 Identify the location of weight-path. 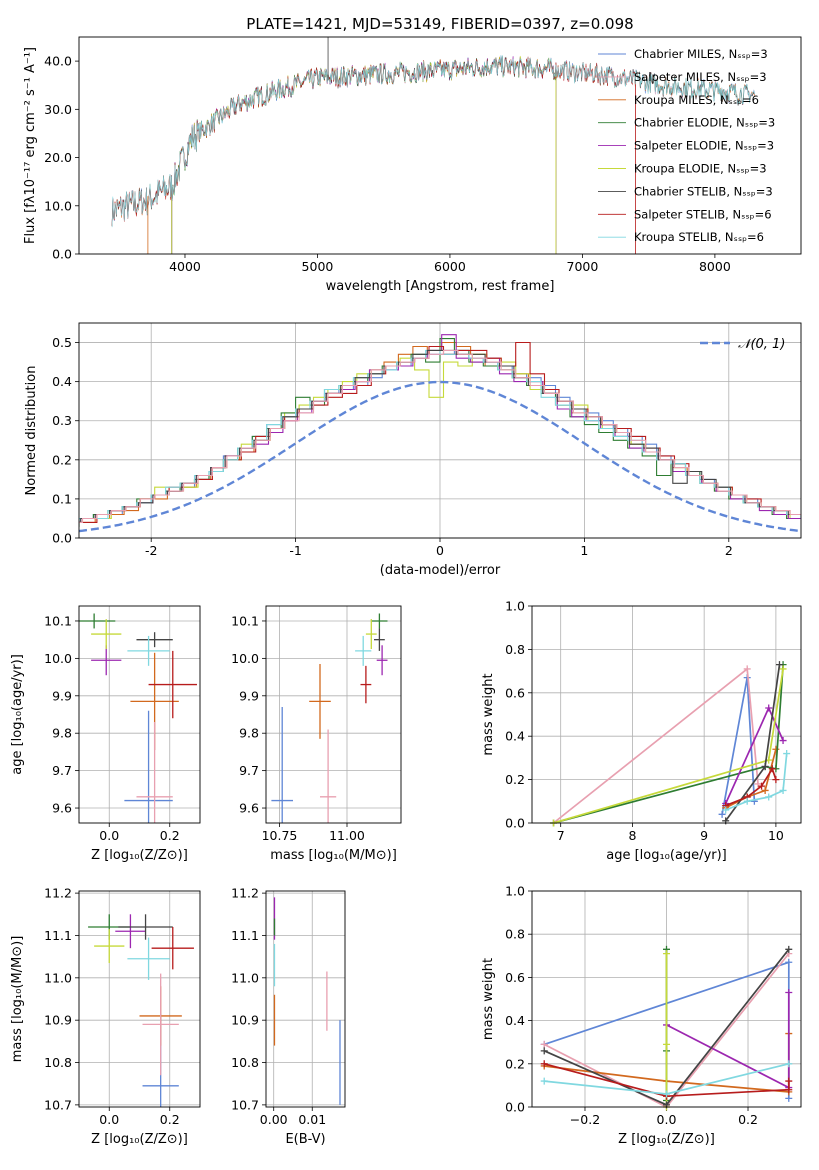
(668, 744).